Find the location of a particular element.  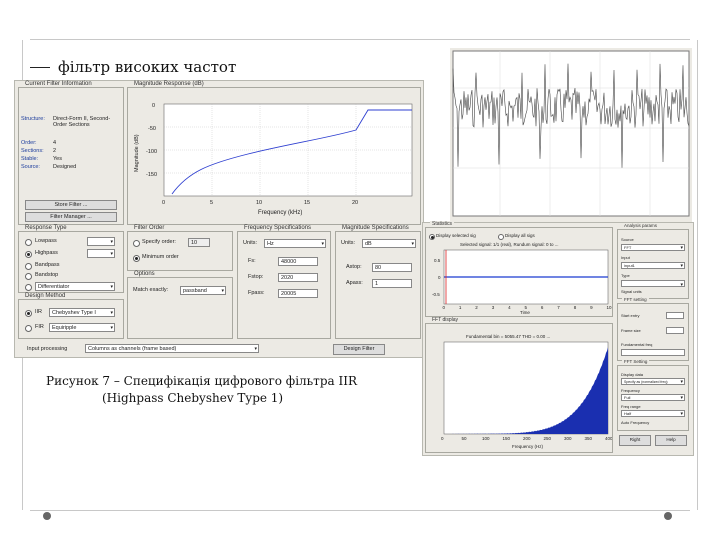

spectrum-x-tick-label: 200 is located at coordinates (527, 438).